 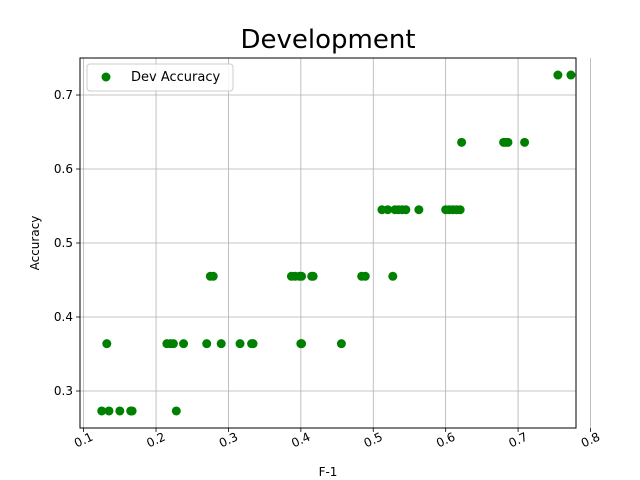 What do you see at coordinates (35, 243) in the screenshot?
I see `y-axis-label: Accuracy` at bounding box center [35, 243].